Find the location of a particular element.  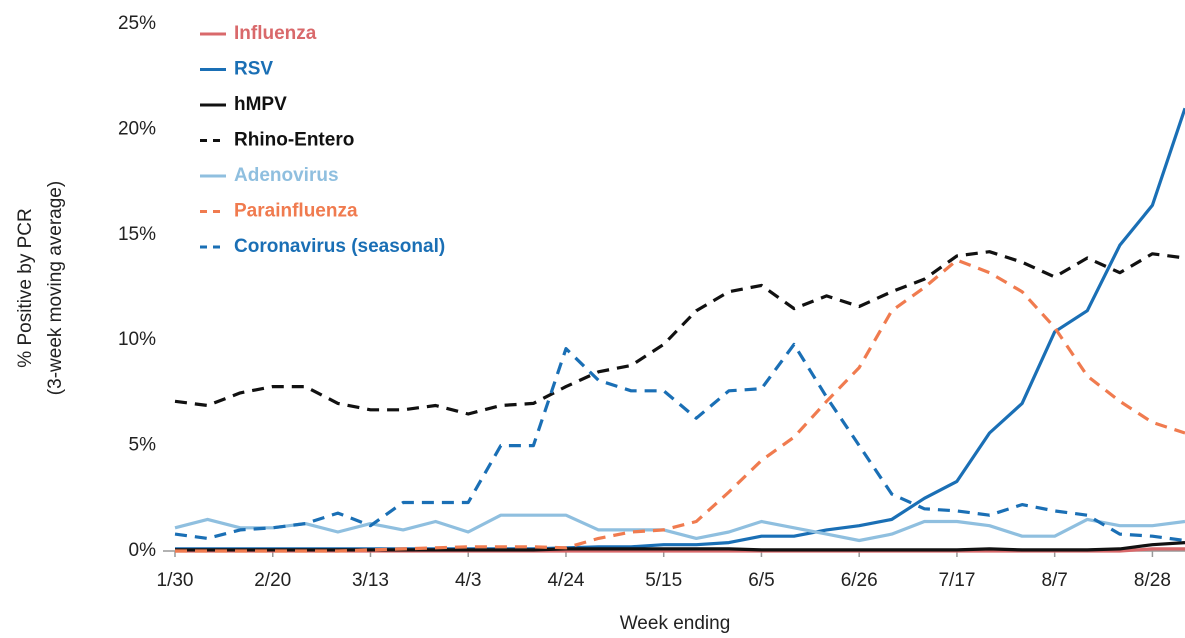

x-tick-label: 7/17 is located at coordinates (956, 580).